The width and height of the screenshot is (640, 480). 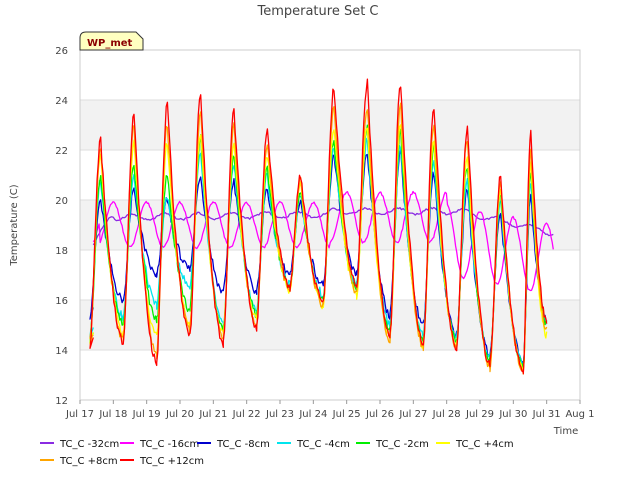 I want to click on x-tick-label: Jul 19, so click(x=146, y=414).